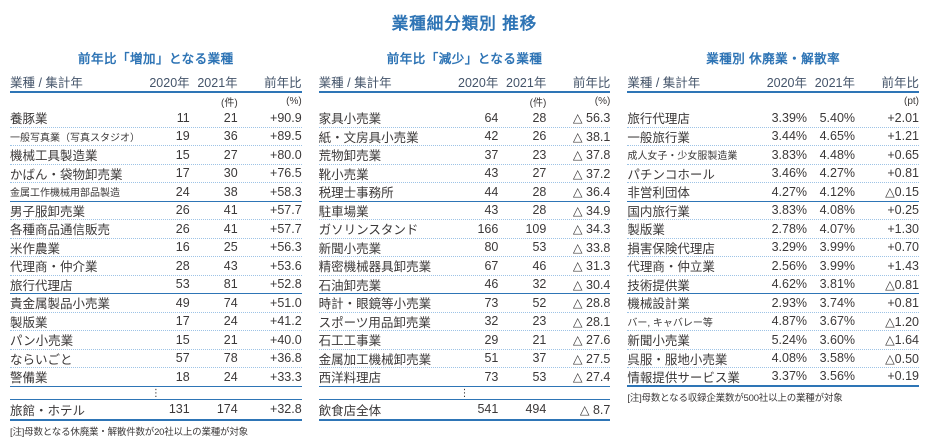 The image size is (931, 445). Describe the element at coordinates (35, 248) in the screenshot. I see `industry-name: 米作農業` at that location.